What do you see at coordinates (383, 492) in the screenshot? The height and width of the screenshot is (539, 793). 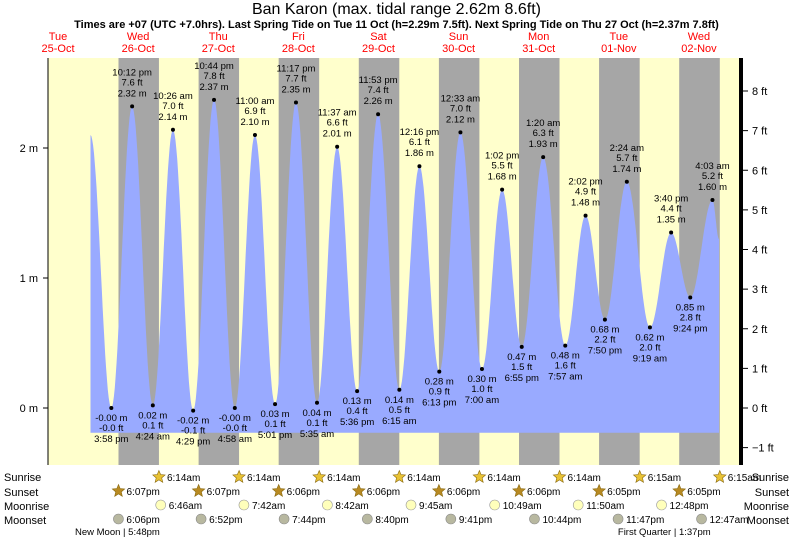 I see `sunset-time: 6:06pm` at bounding box center [383, 492].